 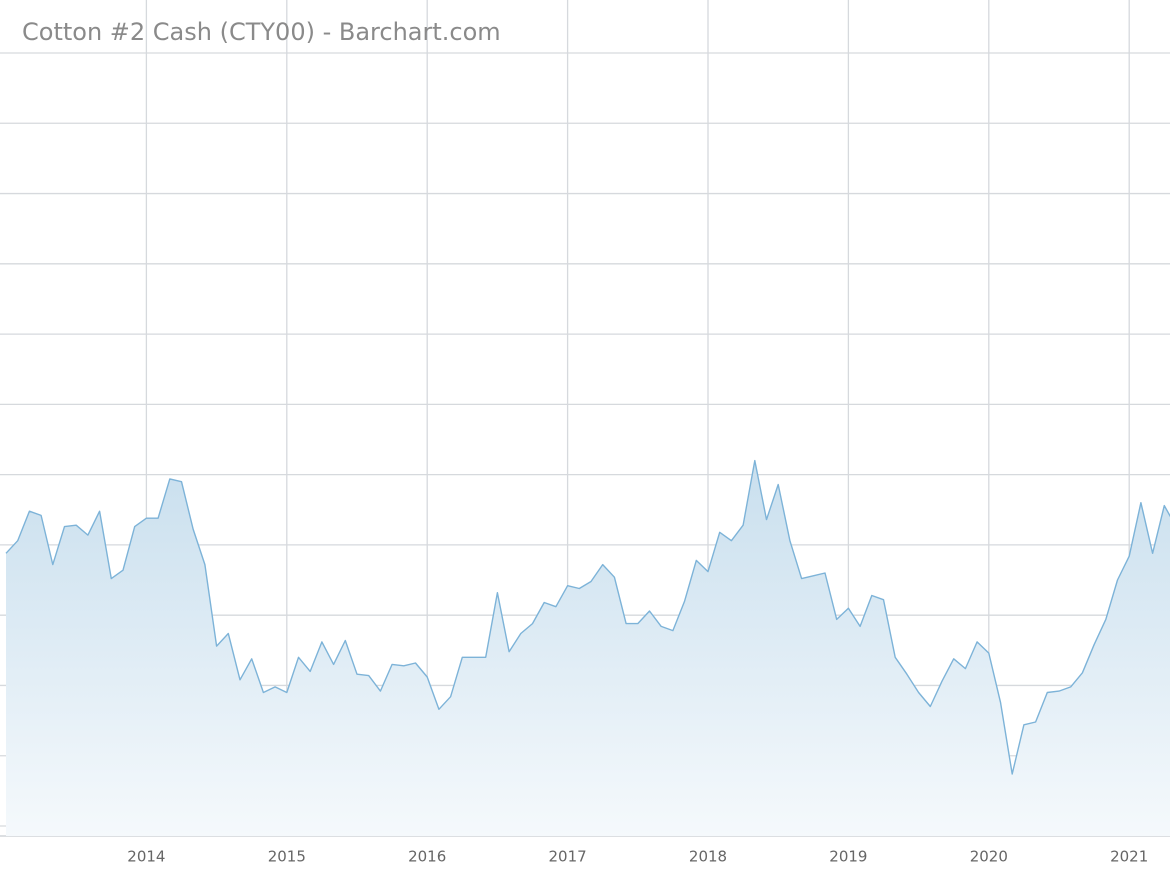 I want to click on x-tick-label: 2020, so click(x=989, y=857).